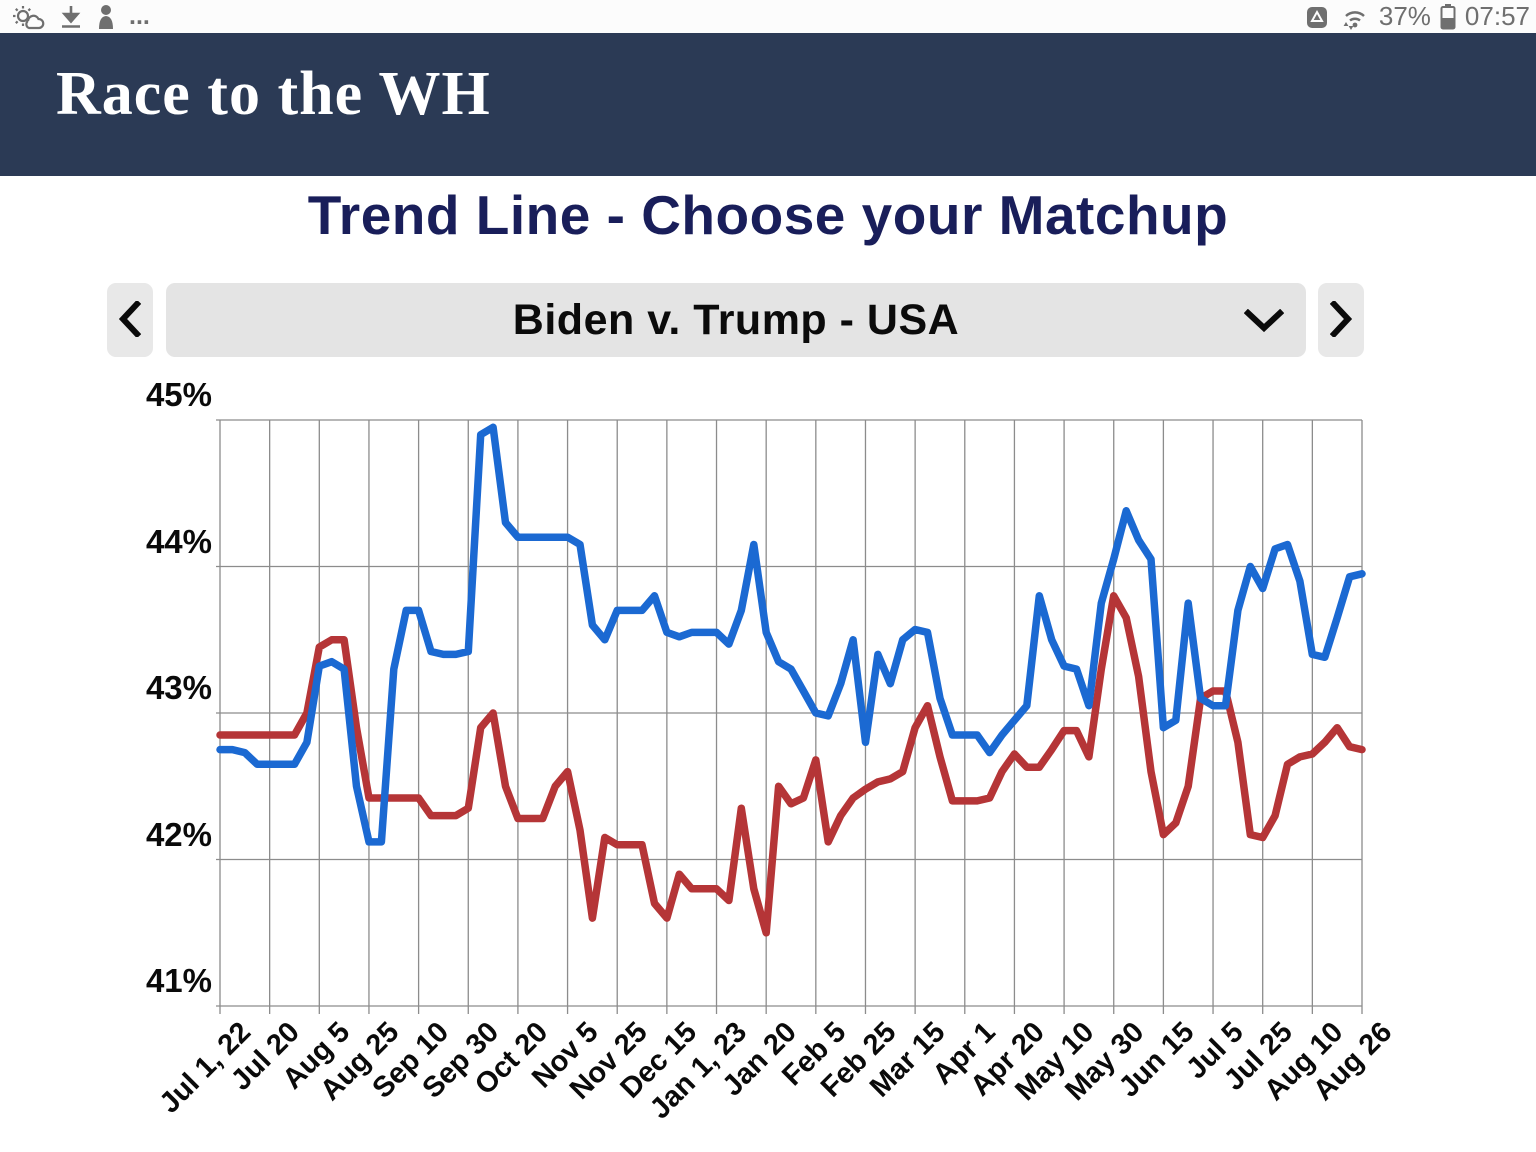  I want to click on next-matchup-button, so click(1341, 320).